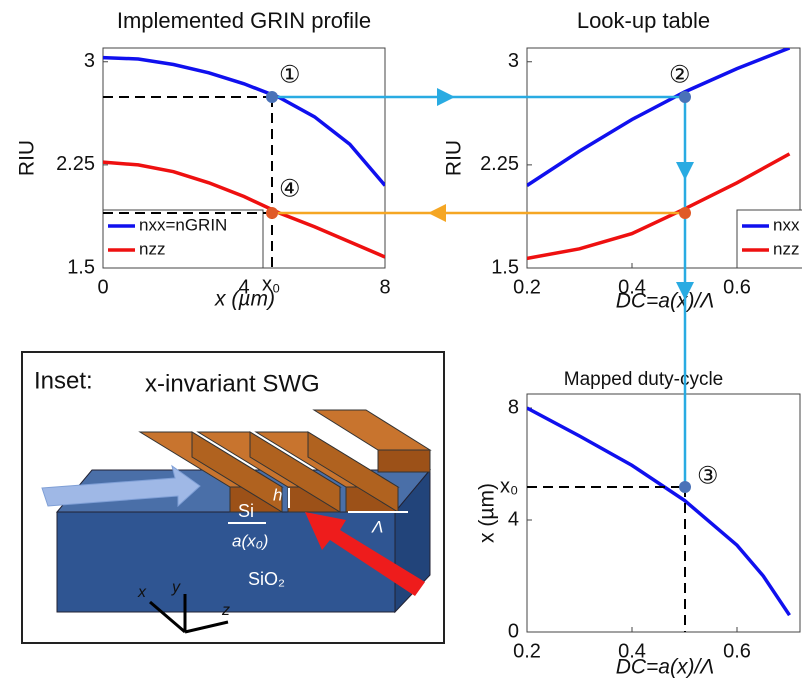  Describe the element at coordinates (226, 562) in the screenshot. I see `substrate-front` at that location.